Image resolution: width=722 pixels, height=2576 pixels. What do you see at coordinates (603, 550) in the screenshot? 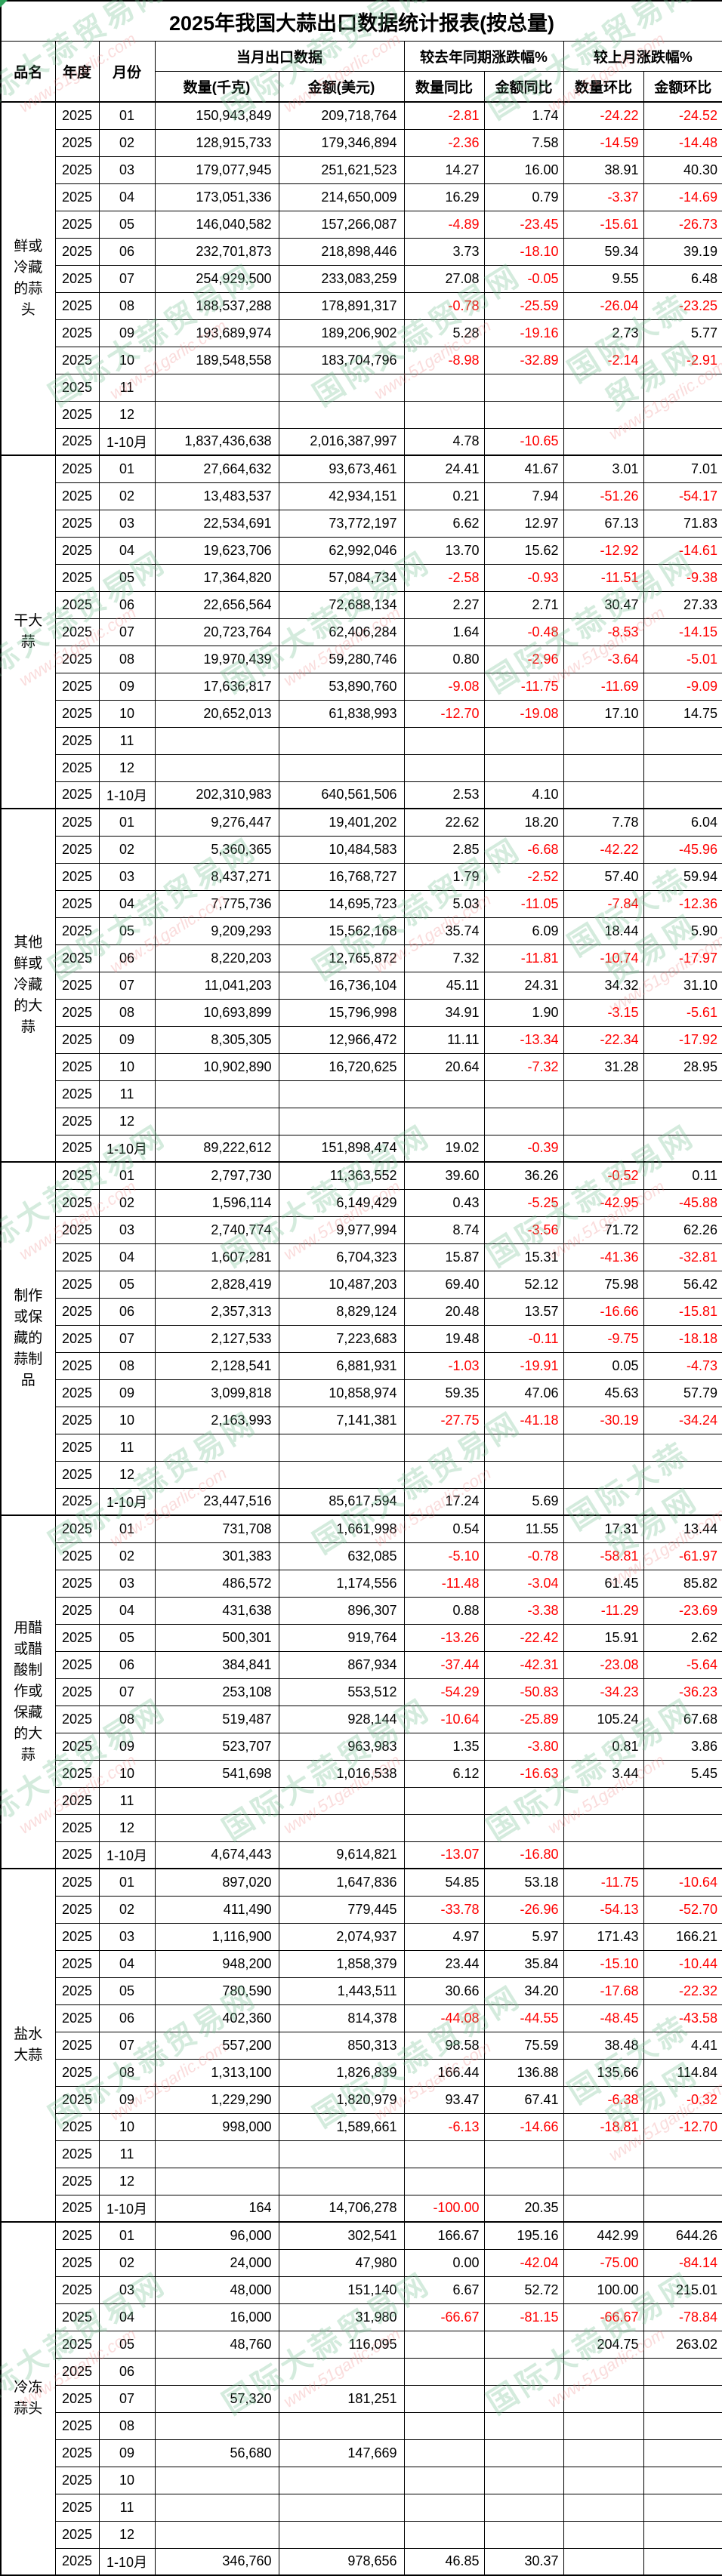
I see `cell-qty-mom: -12.92` at bounding box center [603, 550].